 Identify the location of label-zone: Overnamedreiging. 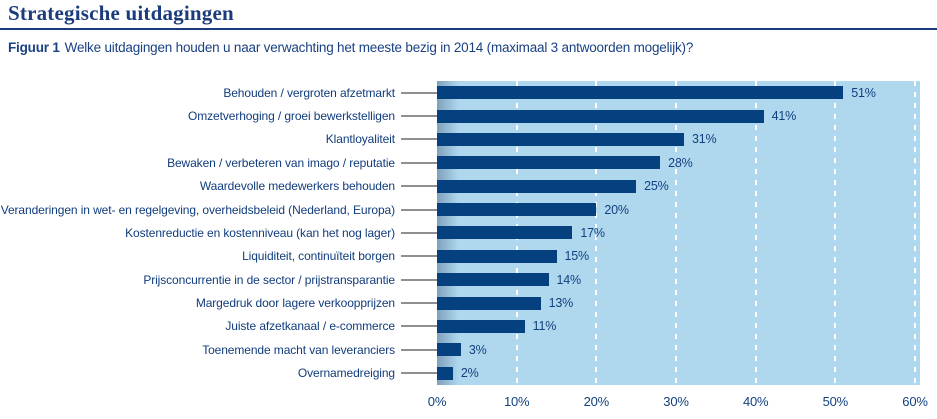
(218, 373).